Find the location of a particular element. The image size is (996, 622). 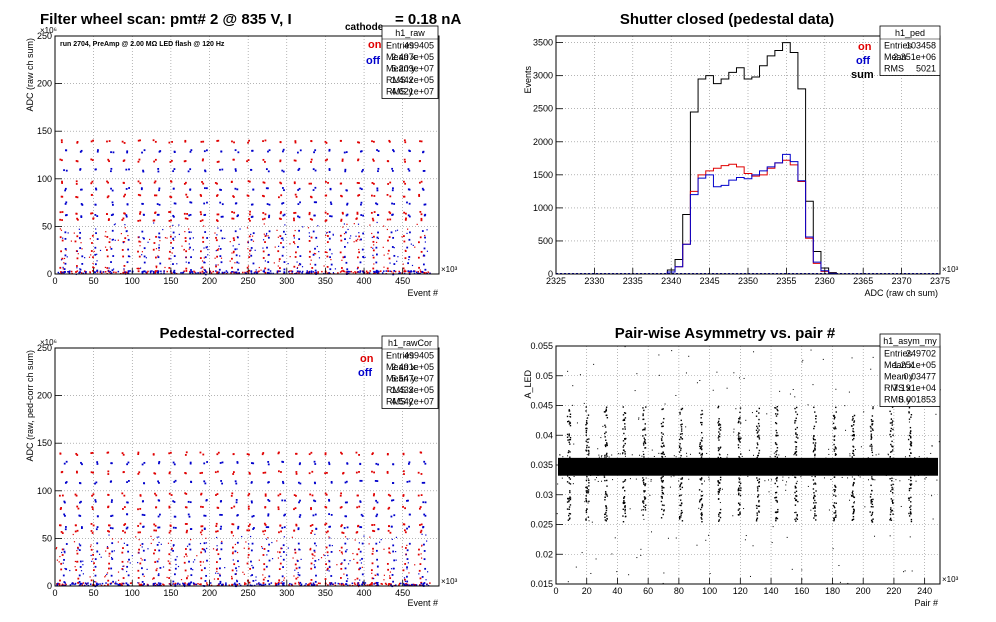

stats-row-value: 7.191e+04 is located at coordinates (914, 388).